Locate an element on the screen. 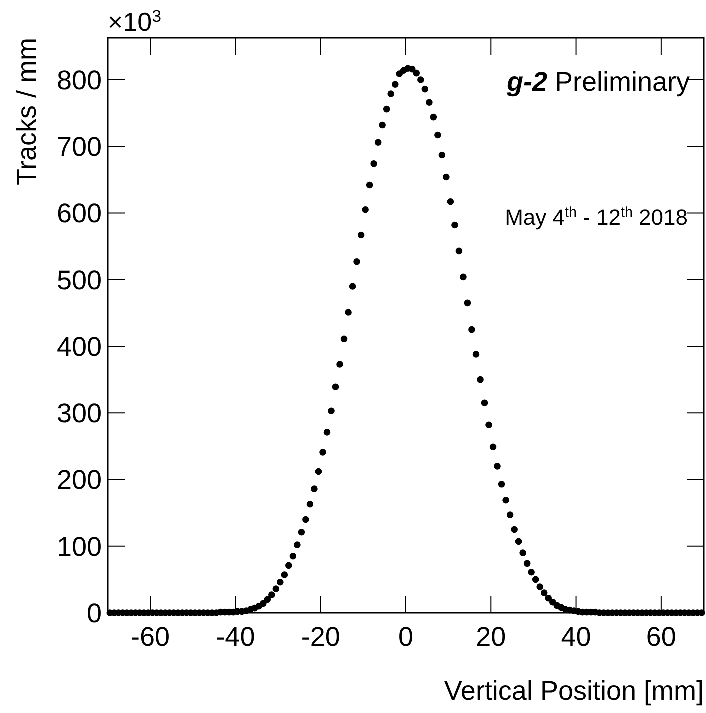 This screenshot has height=713, width=706. x-tick-label: -60 is located at coordinates (150, 637).